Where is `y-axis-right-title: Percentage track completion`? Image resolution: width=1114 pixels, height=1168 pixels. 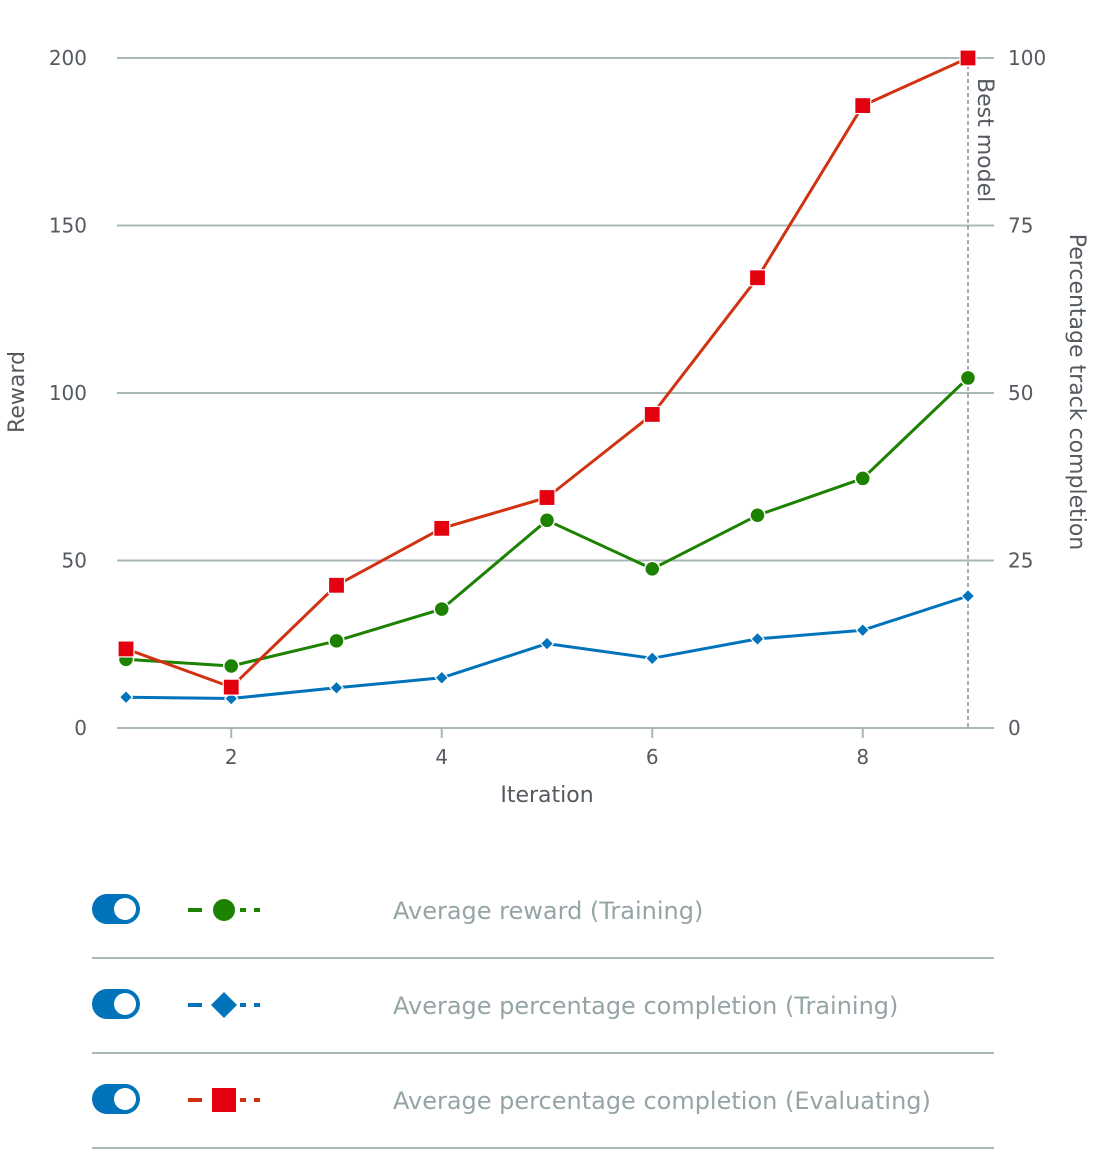 y-axis-right-title: Percentage track completion is located at coordinates (1076, 392).